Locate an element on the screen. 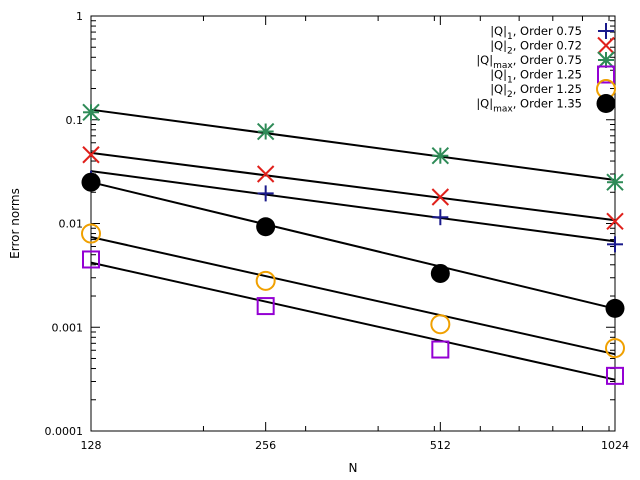  x-tick-label: 512 is located at coordinates (440, 445).